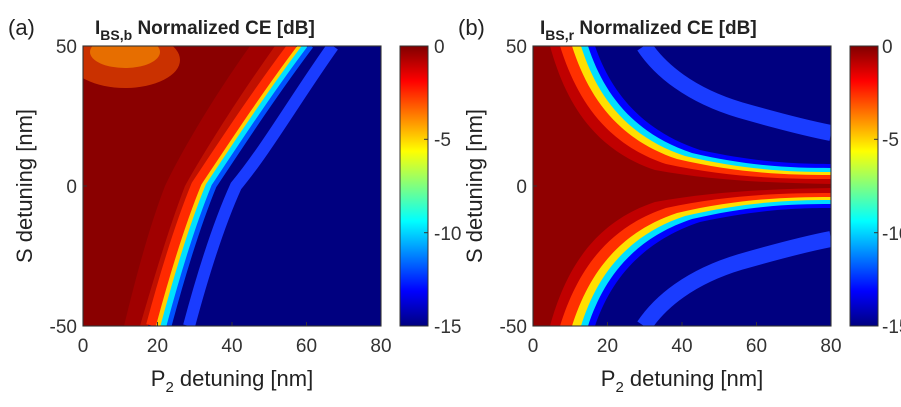  I want to click on panel-b-title-sub: BS,r, so click(559, 35).